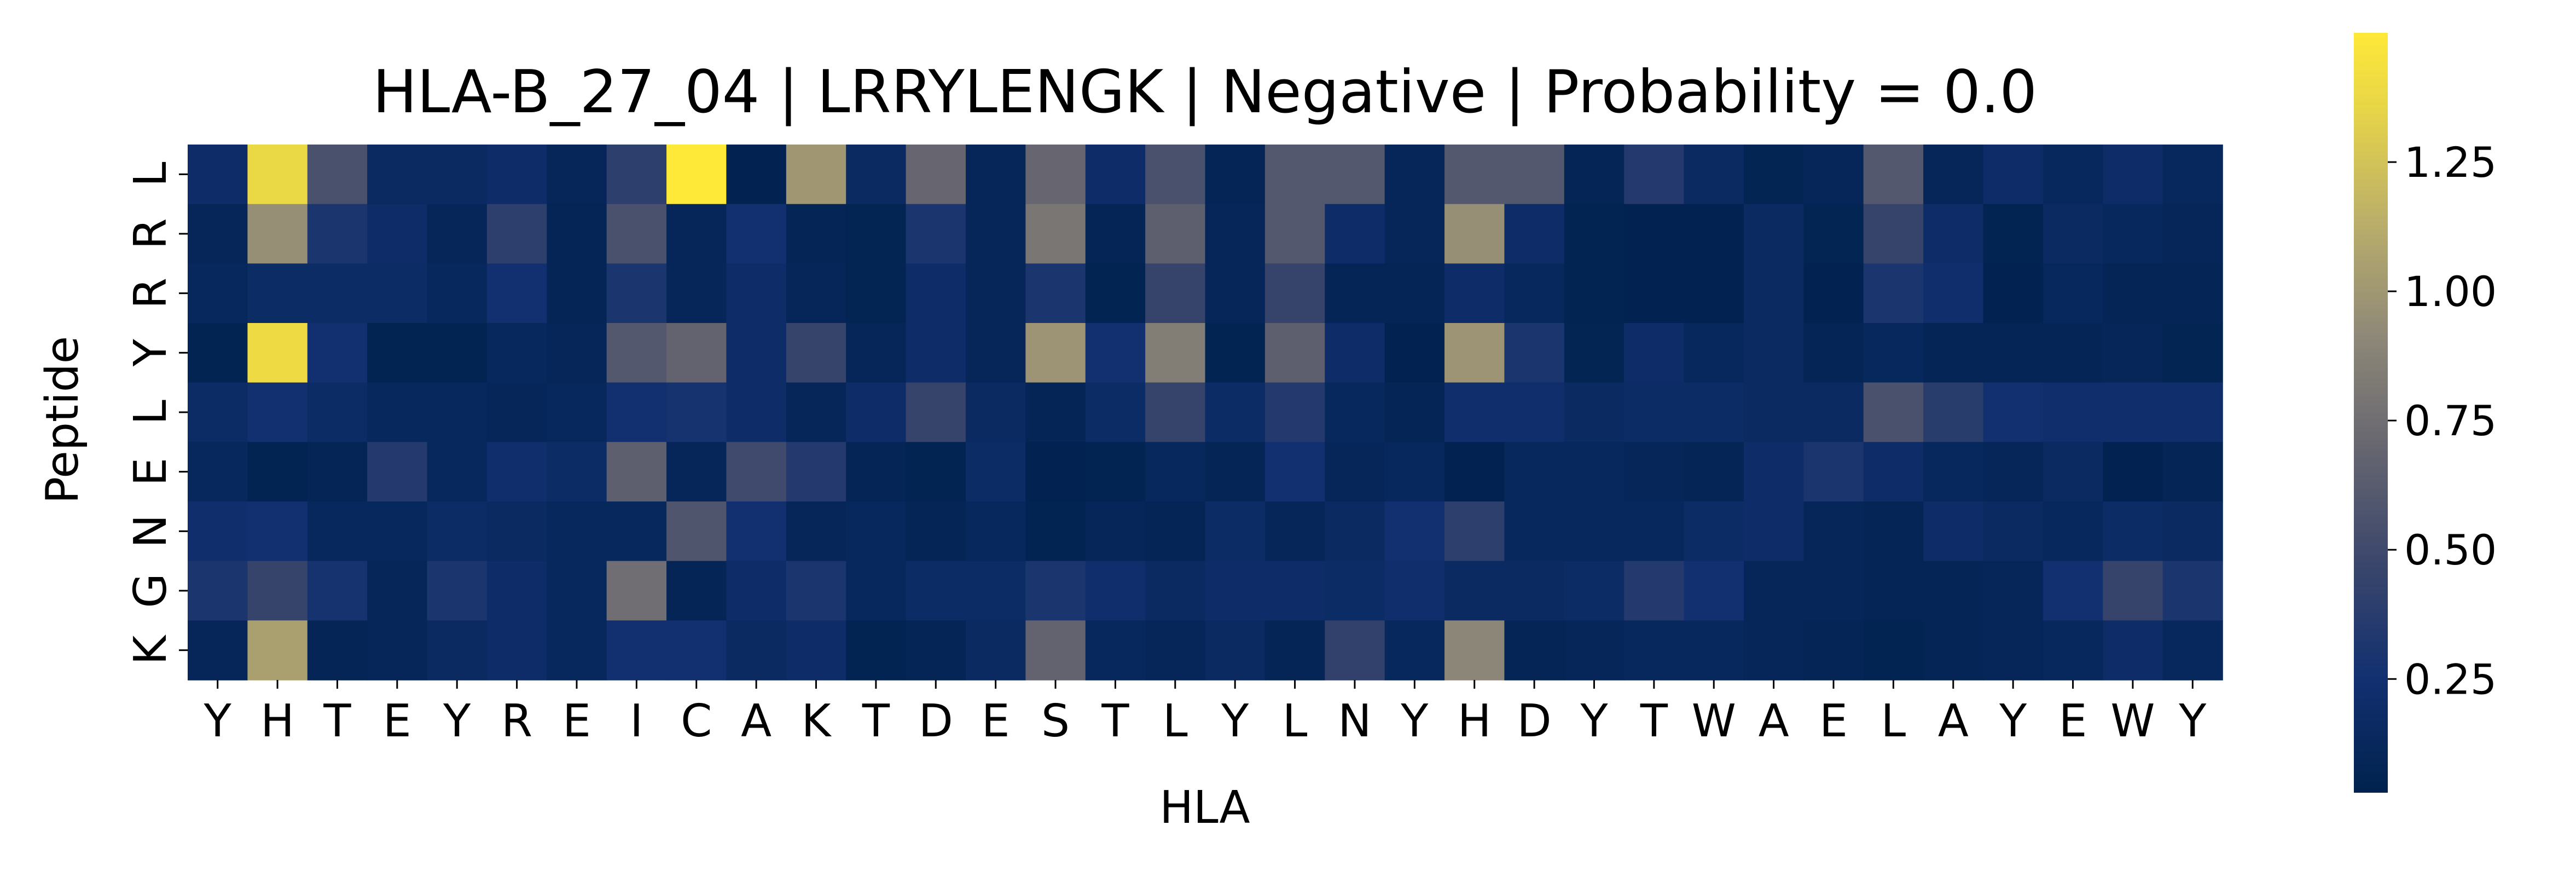 Image resolution: width=2576 pixels, height=871 pixels. I want to click on colorbar-tick-label: 0.25, so click(2450, 679).